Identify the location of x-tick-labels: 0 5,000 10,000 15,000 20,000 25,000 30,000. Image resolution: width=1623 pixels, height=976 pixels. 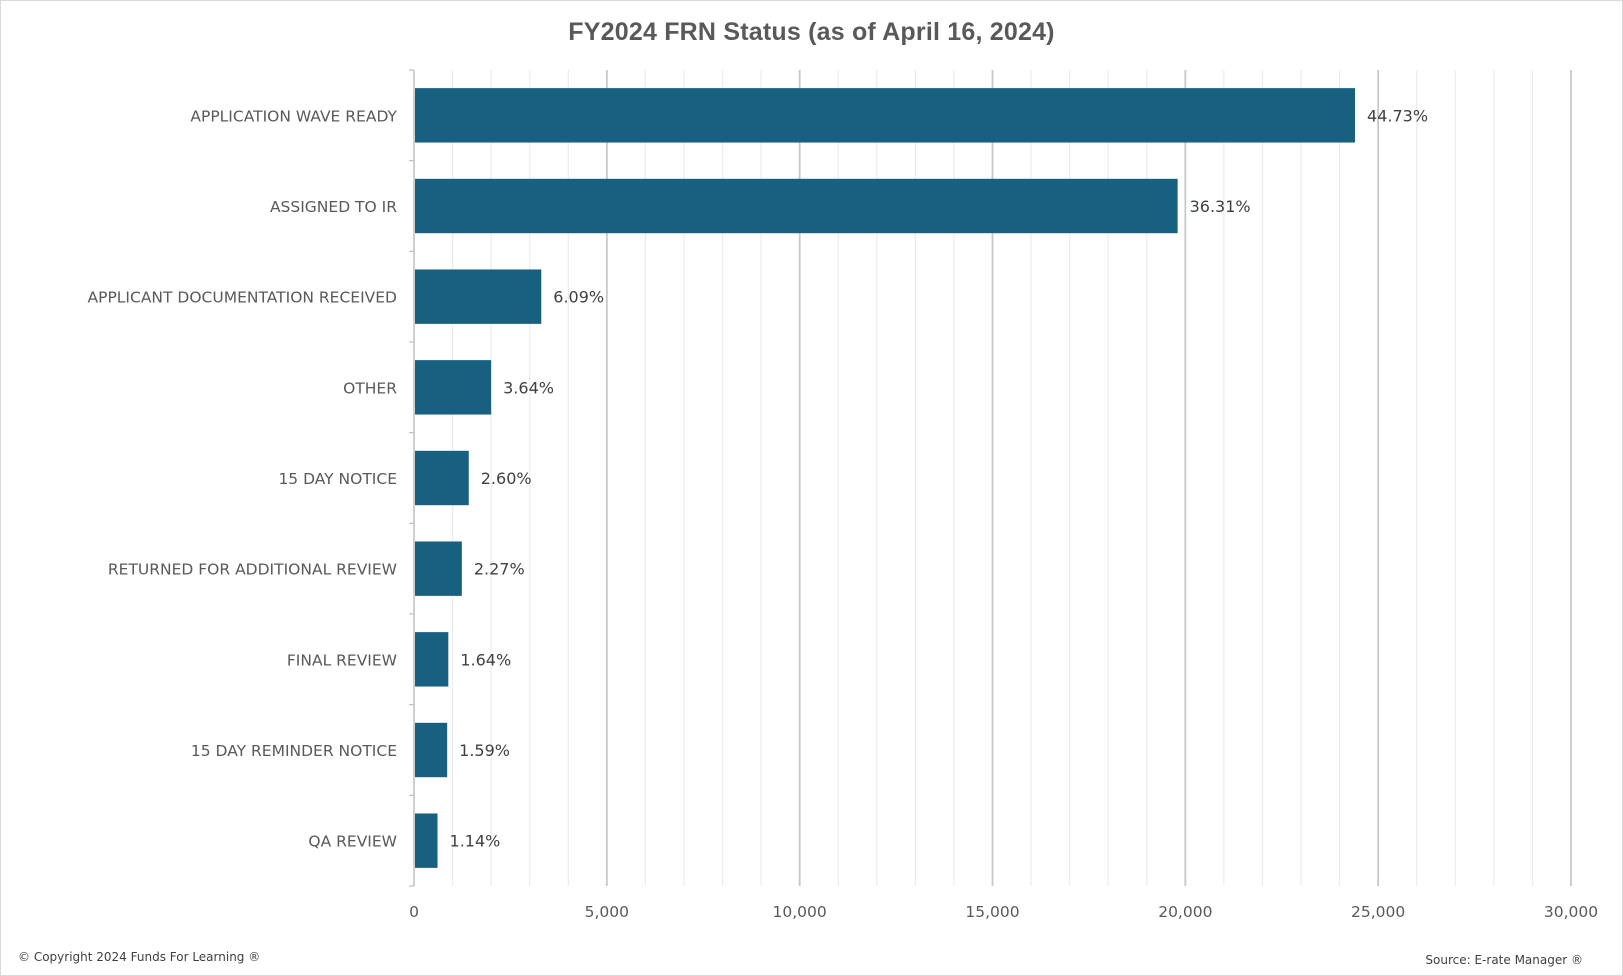
(1003, 912).